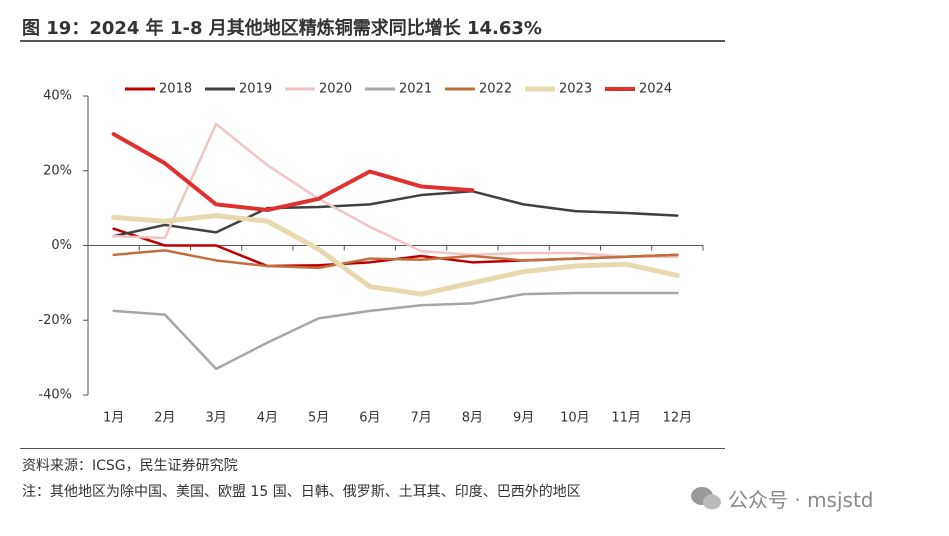  Describe the element at coordinates (282, 28) in the screenshot. I see `title: 图 19：2024 年 1-8 月其他地区精炼铜需求同比增长 14.63%` at that location.